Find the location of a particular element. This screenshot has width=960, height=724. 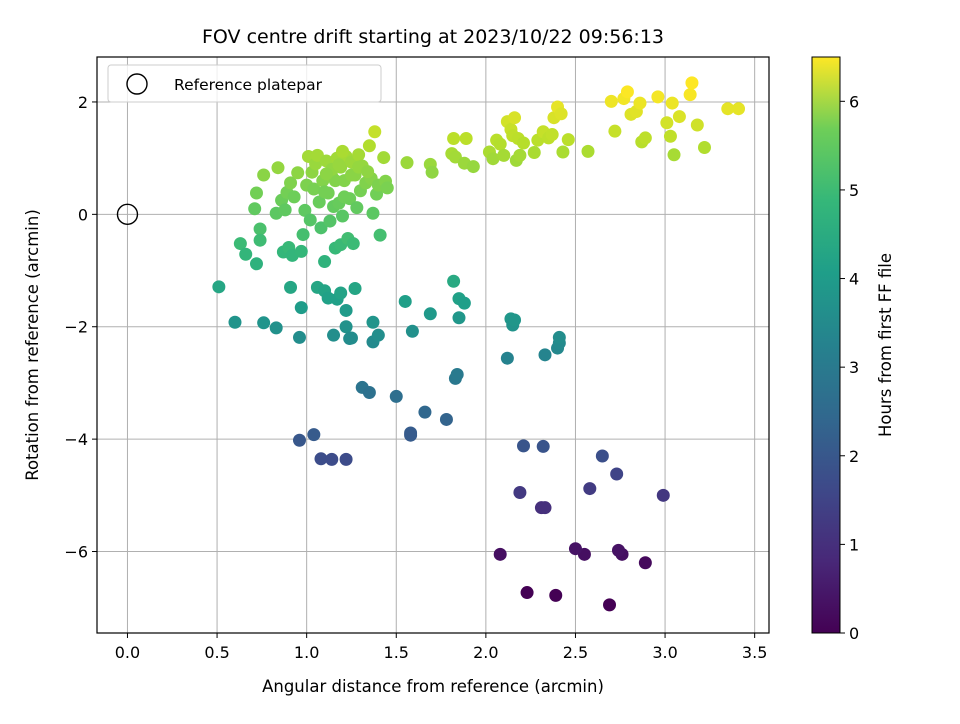

x-tick-label: 0.0 is located at coordinates (127, 652).